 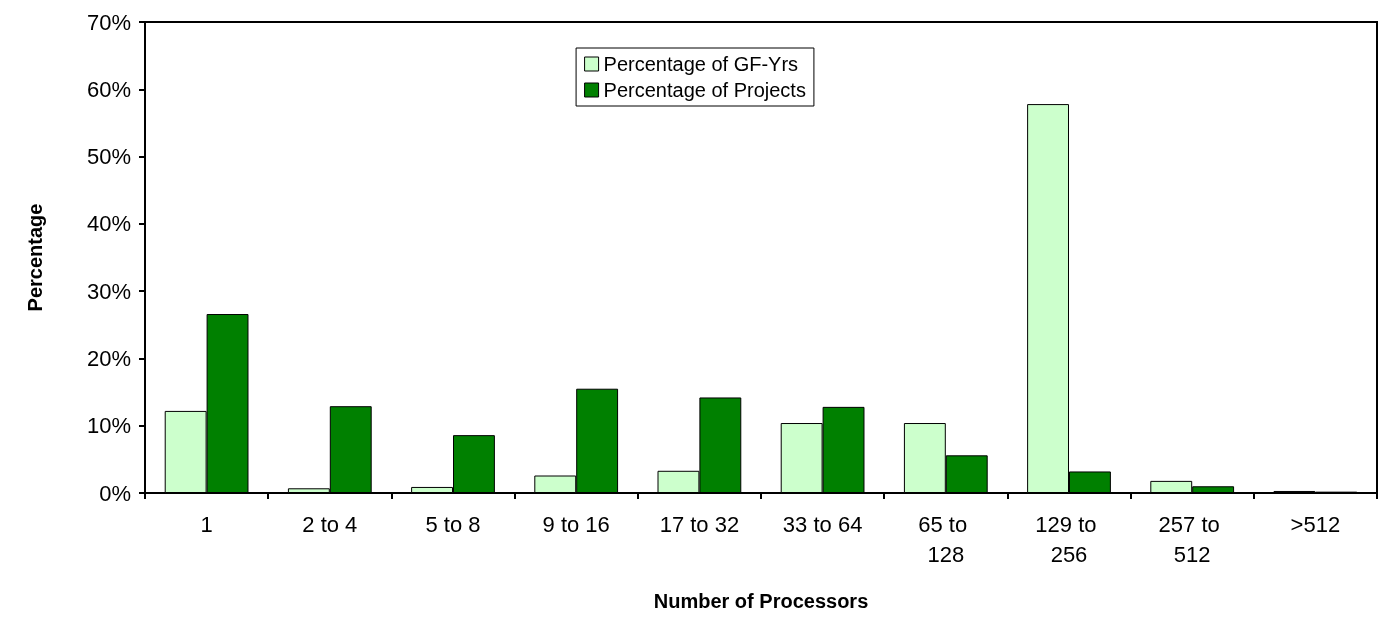 I want to click on y-tick-label: 10%, so click(x=108, y=426).